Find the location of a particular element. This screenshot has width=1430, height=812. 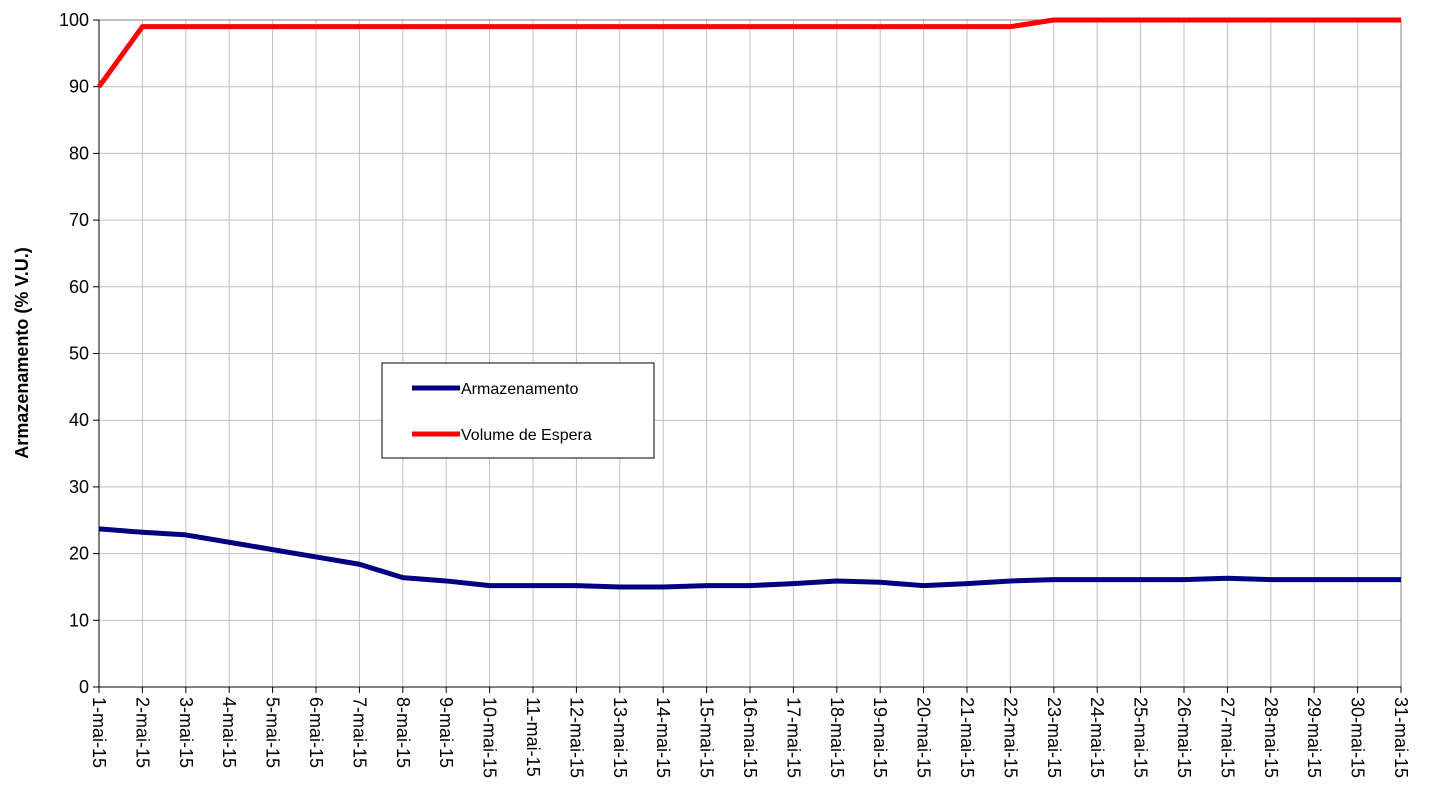

x-tick-label: 11-mai-15 is located at coordinates (533, 737).